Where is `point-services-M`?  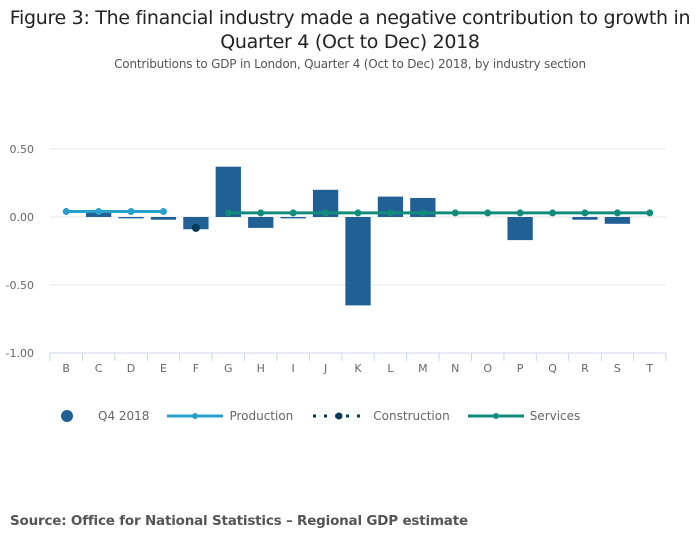 point-services-M is located at coordinates (423, 213).